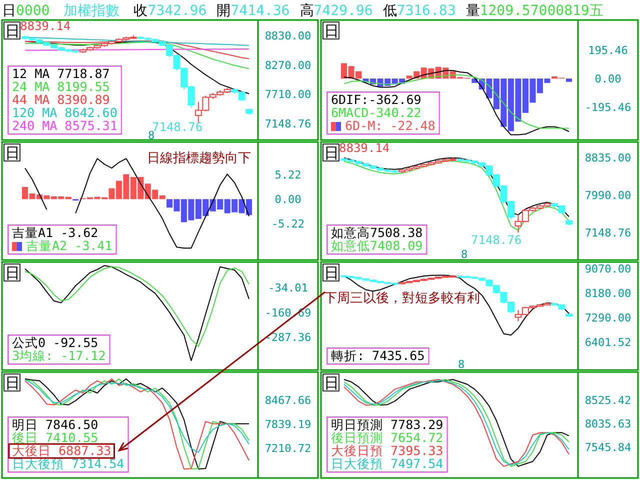  What do you see at coordinates (288, 175) in the screenshot?
I see `y-tick-label: 5.22` at bounding box center [288, 175].